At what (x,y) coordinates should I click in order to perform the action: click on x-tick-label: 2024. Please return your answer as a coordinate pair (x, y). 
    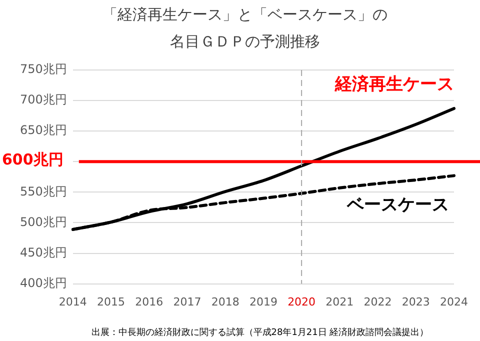
    Looking at the image, I should click on (454, 301).